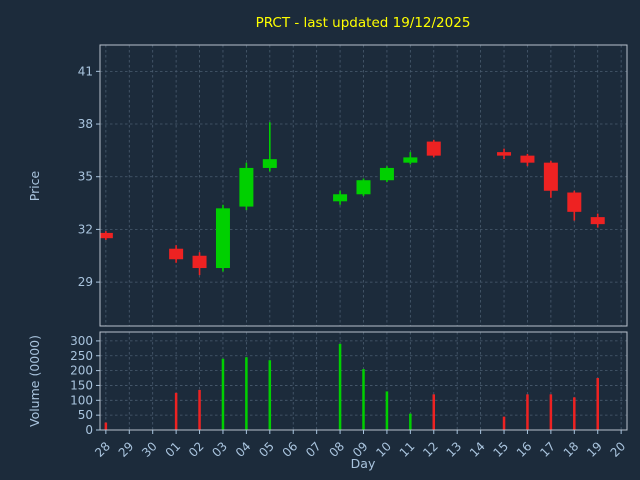 This screenshot has width=640, height=480. I want to click on y-tick-label: 300, so click(81, 341).